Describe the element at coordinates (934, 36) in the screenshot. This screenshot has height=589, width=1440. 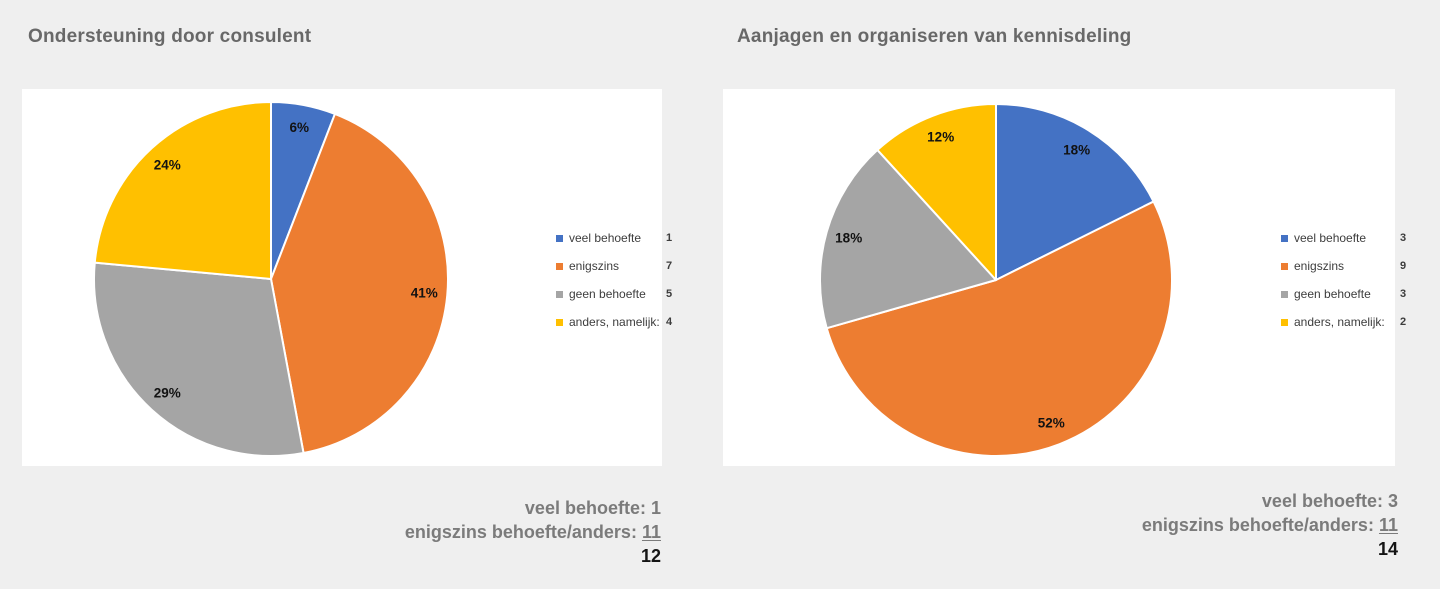
I see `chart-title: Aanjagen en organiseren van kennisdeling` at that location.